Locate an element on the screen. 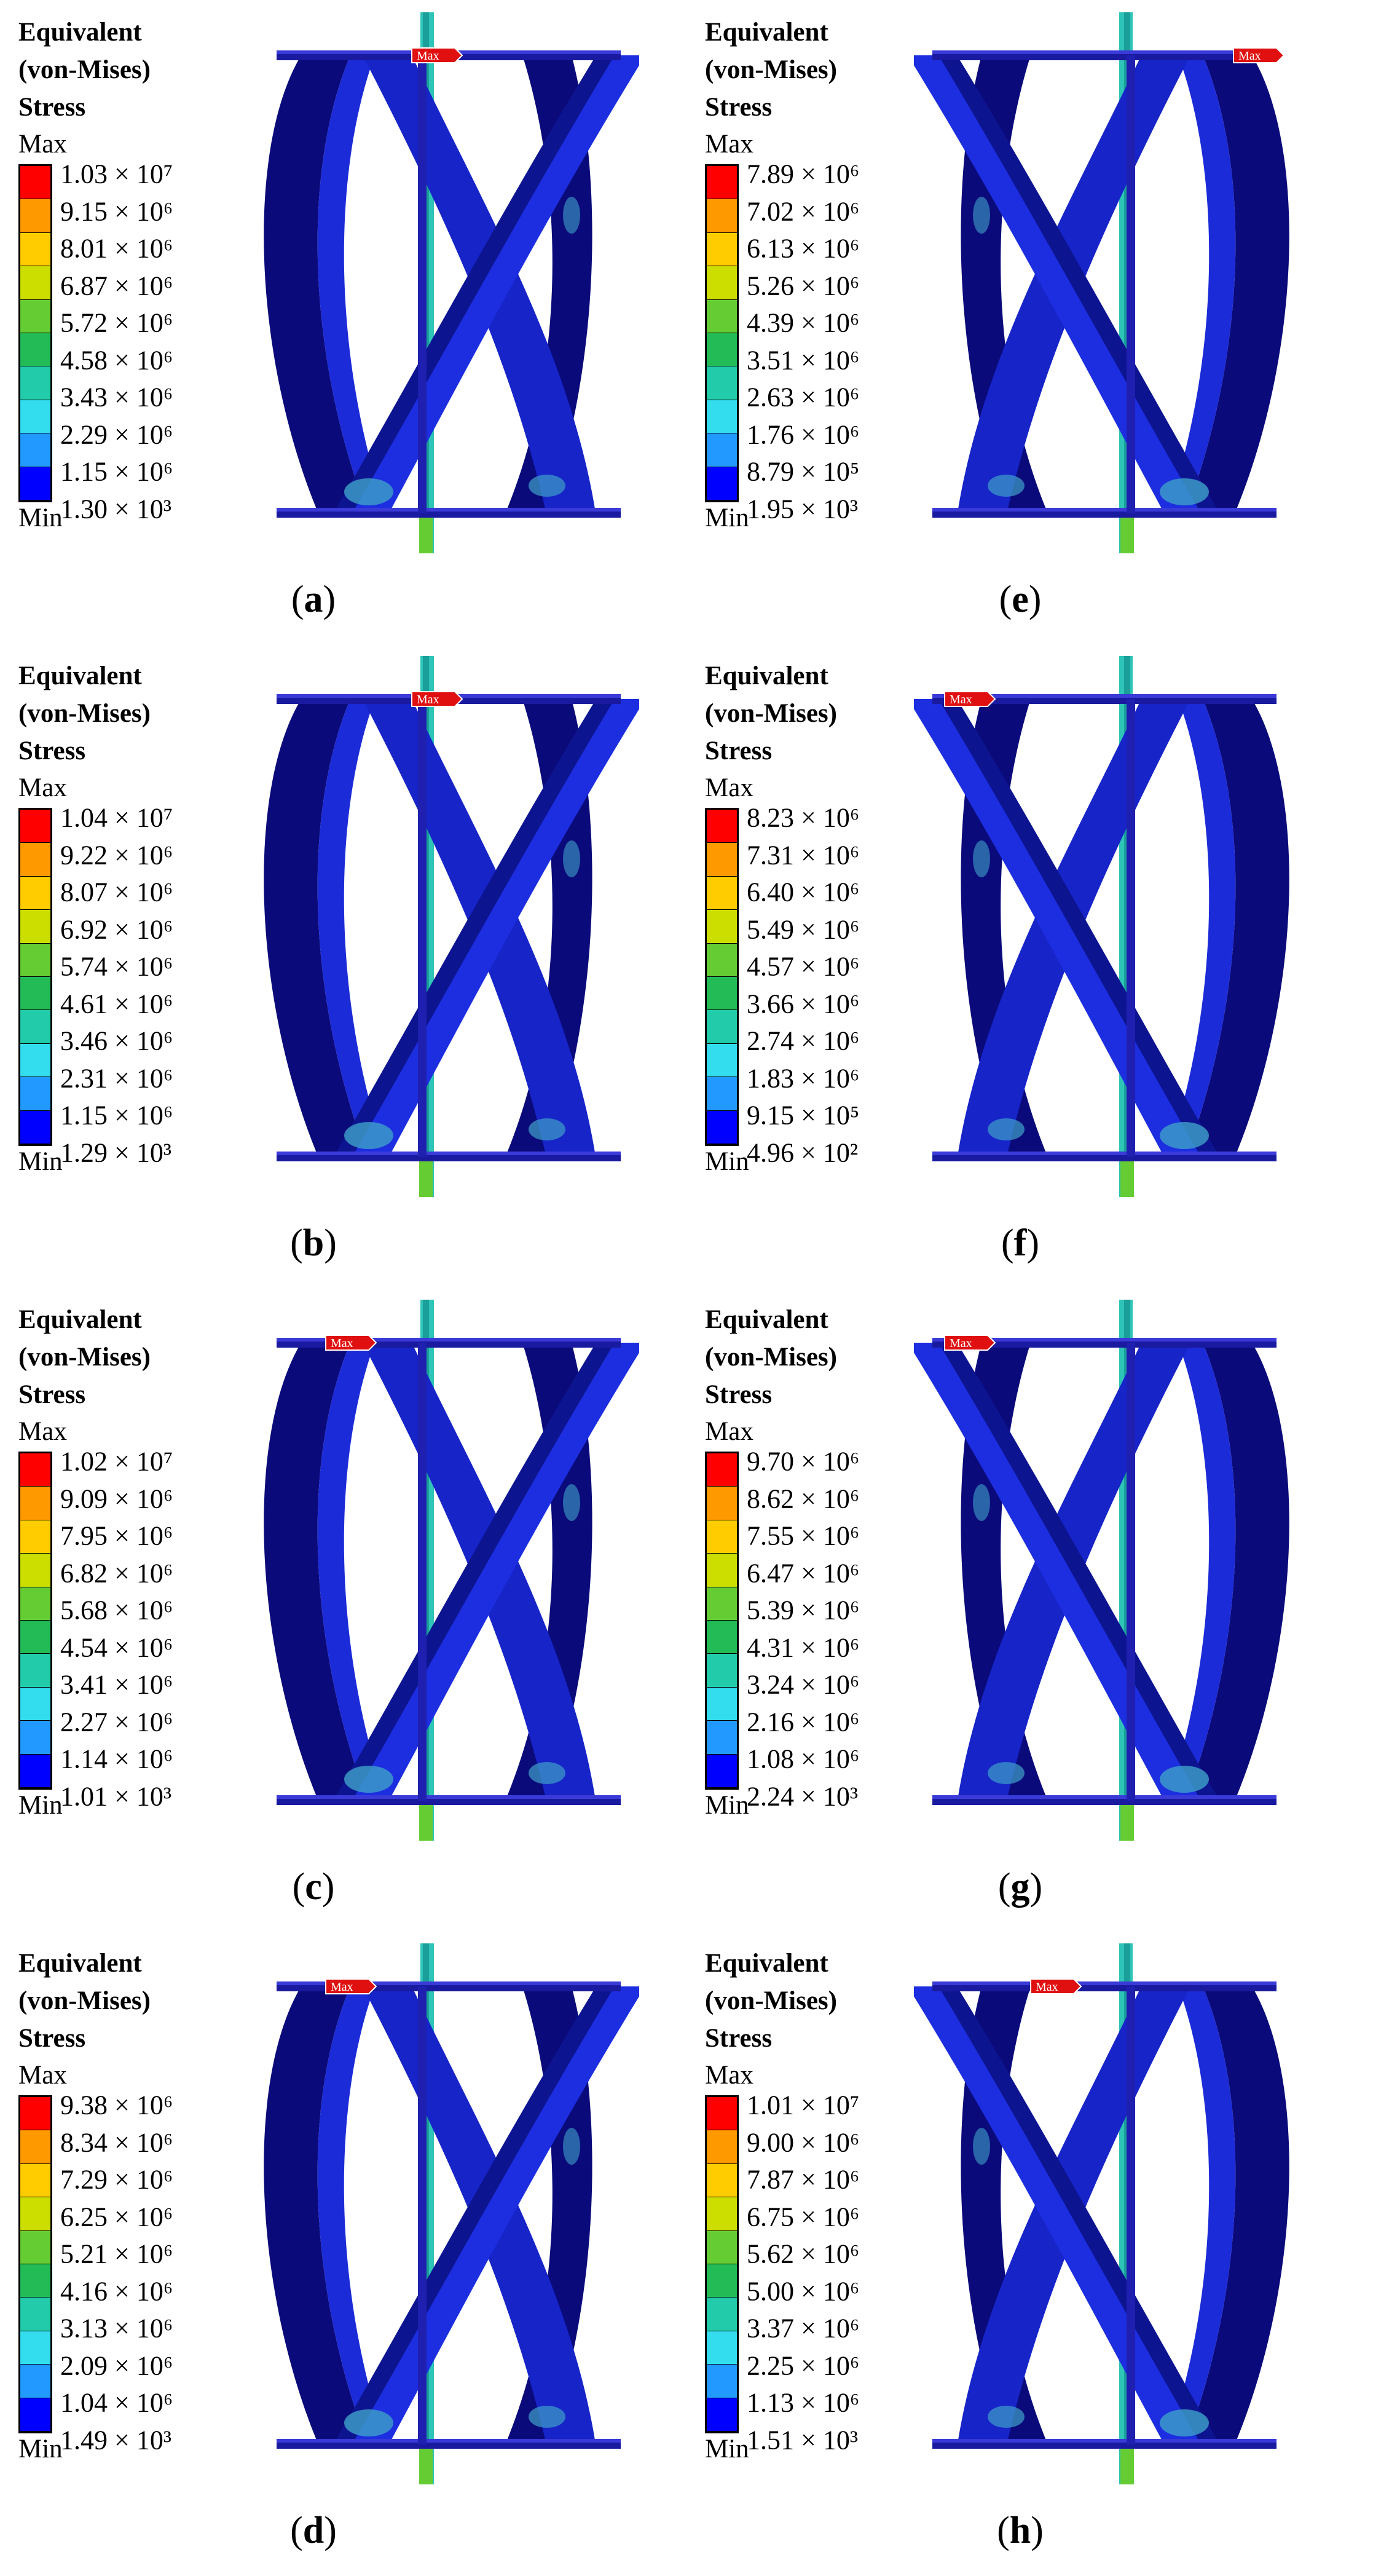 The height and width of the screenshot is (2576, 1373). panel-caption-letter: a is located at coordinates (313, 599).